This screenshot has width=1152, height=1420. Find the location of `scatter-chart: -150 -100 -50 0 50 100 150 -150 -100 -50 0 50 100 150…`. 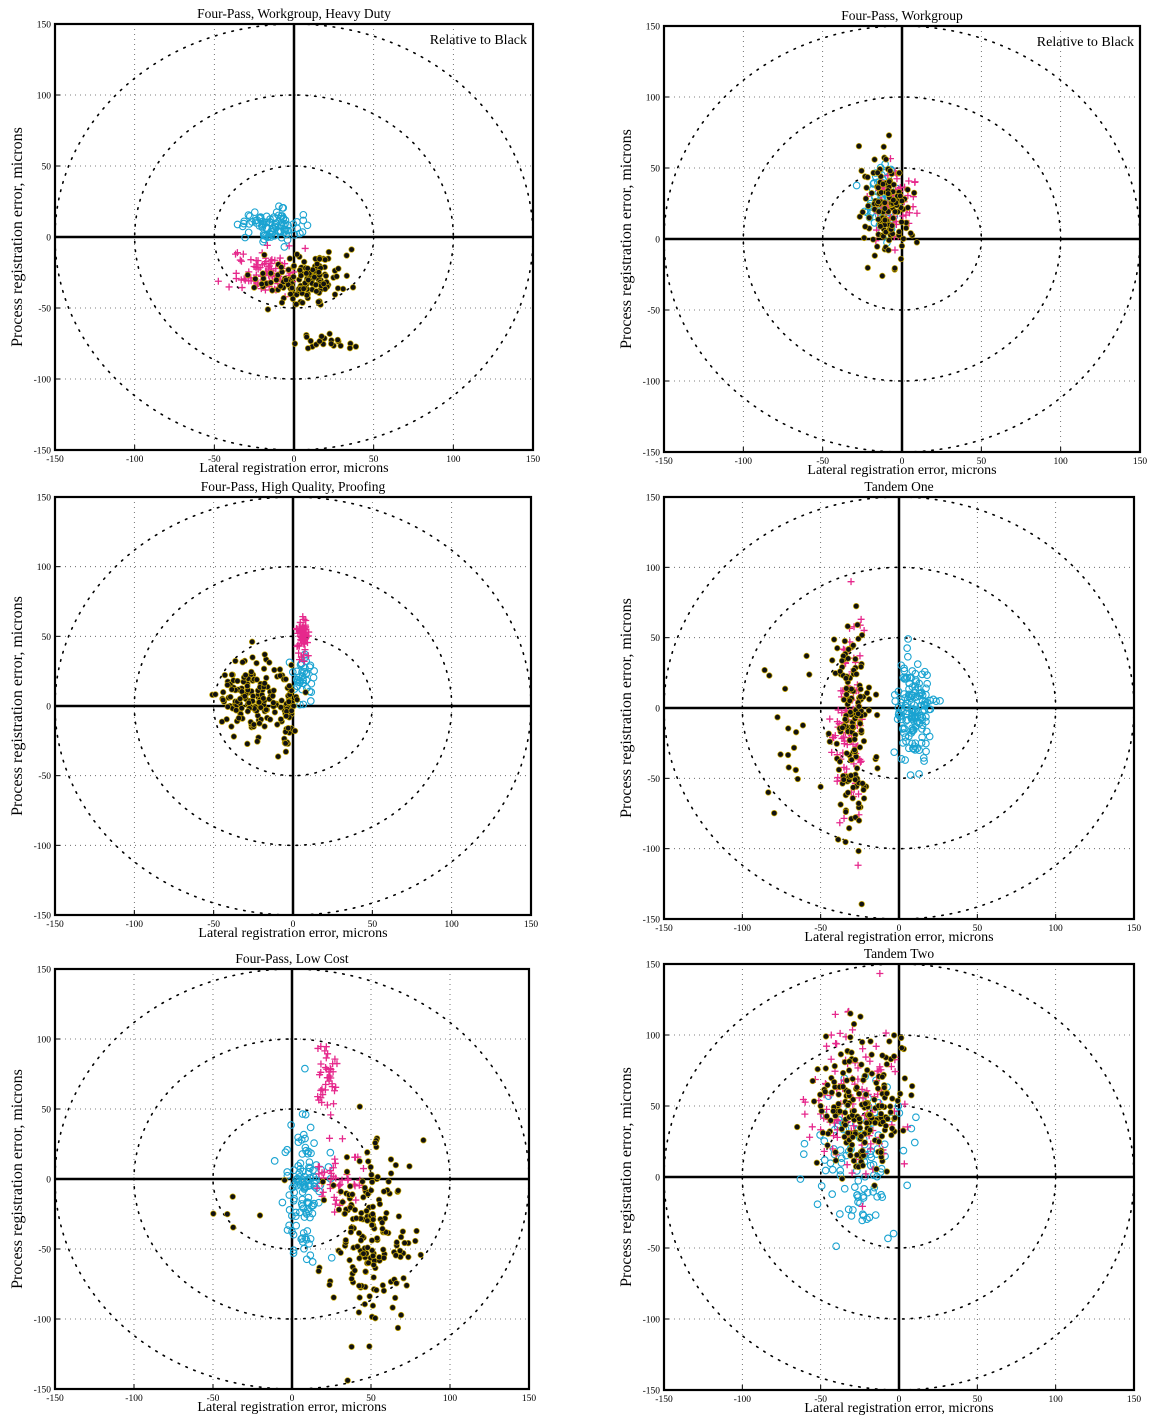

scatter-chart: -150 -100 -50 0 50 100 150 -150 -100 -50 0 50 100 150… is located at coordinates (272, 1183).